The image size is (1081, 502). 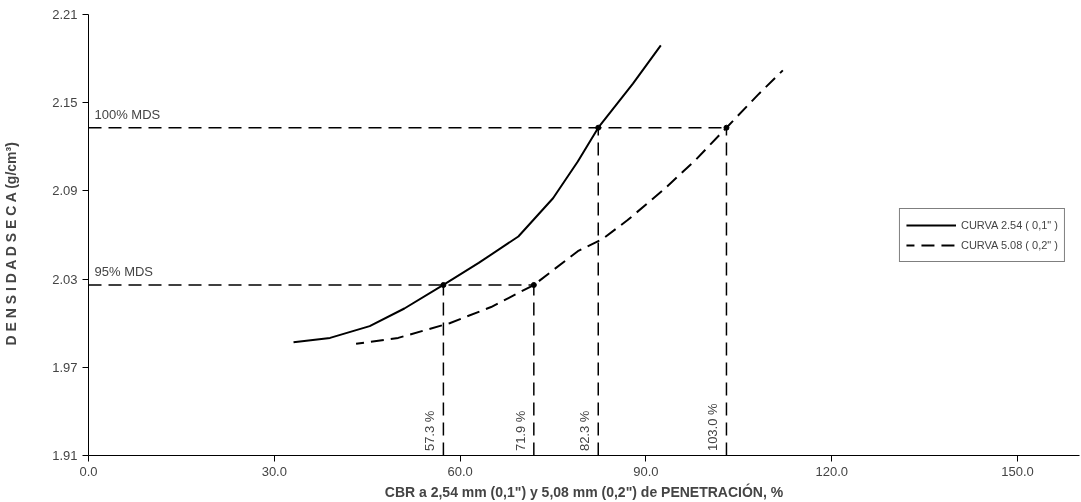 I want to click on y-tick-label: 1.91, so click(x=65, y=455).